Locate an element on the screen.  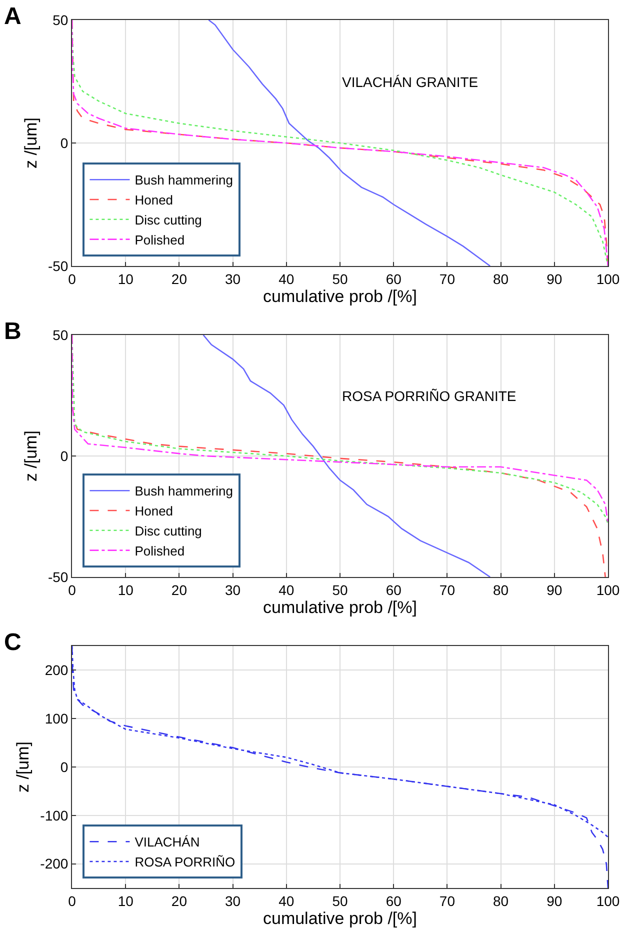
y-tick-label: -200 is located at coordinates (54, 864).